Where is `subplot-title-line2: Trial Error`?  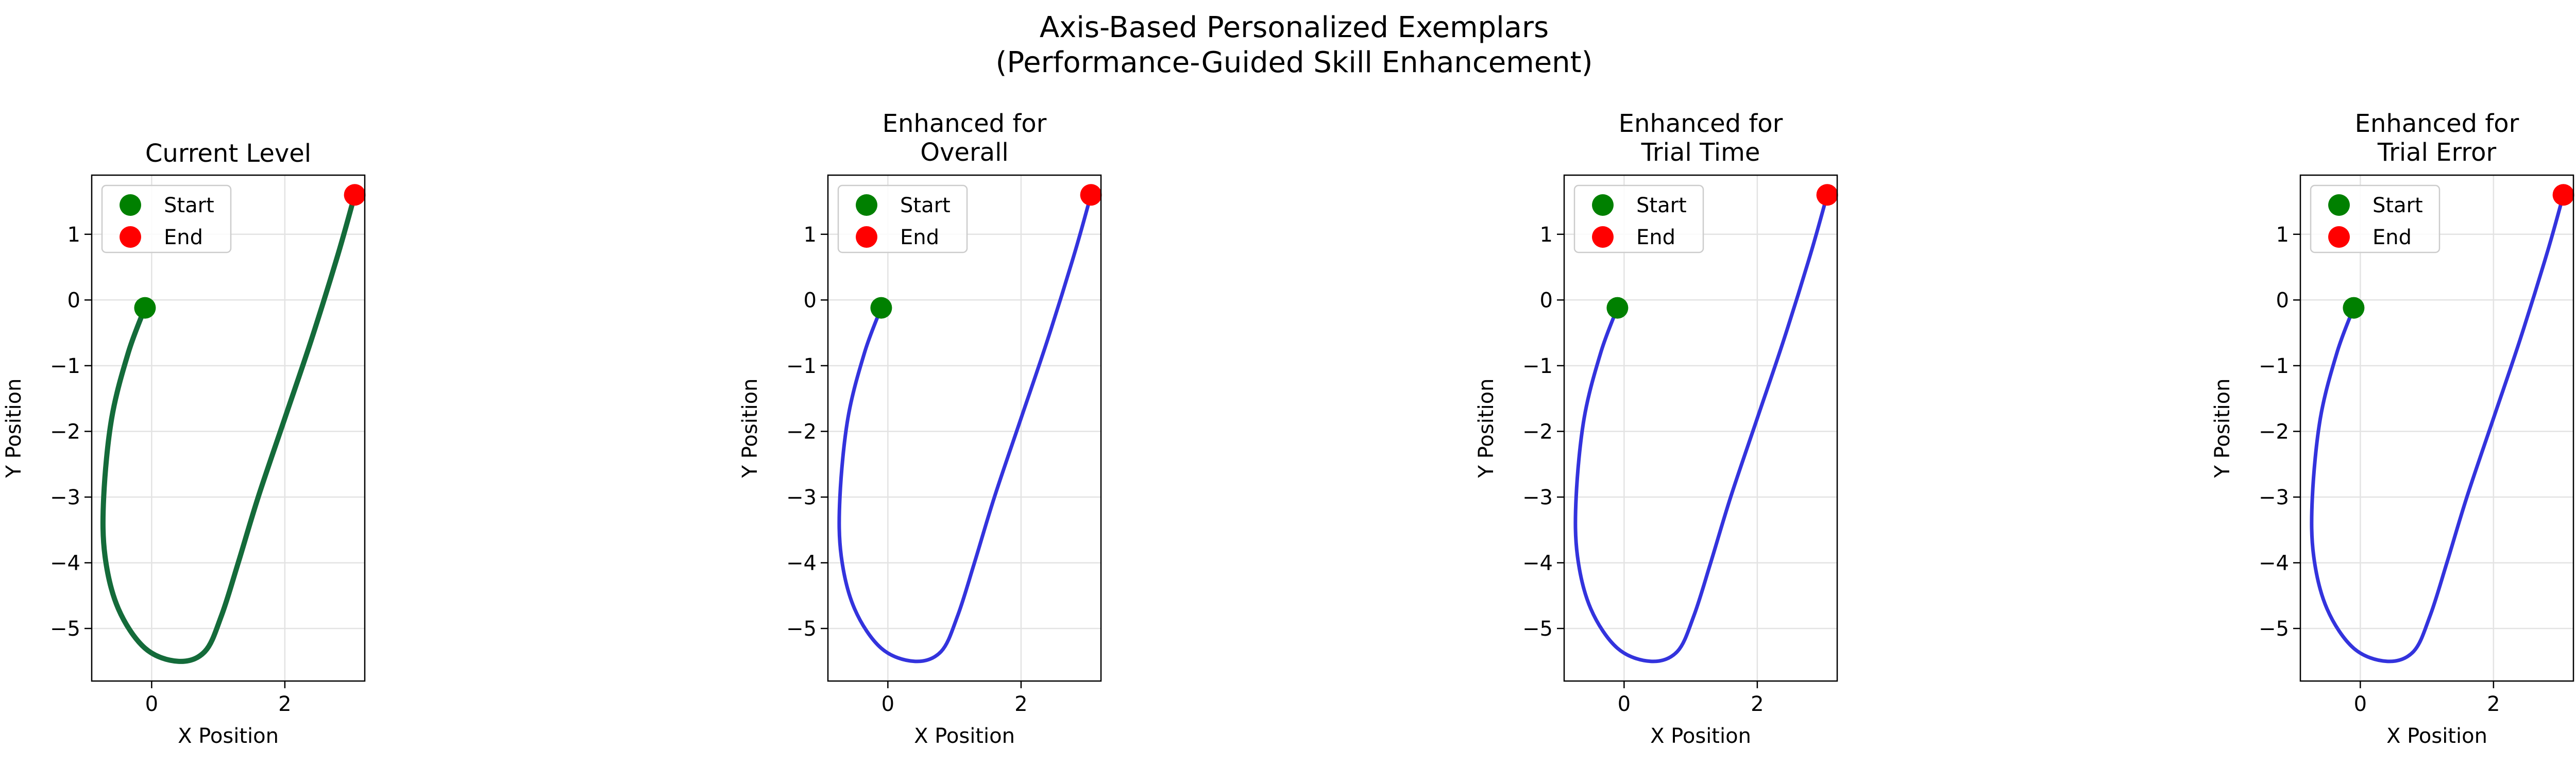 subplot-title-line2: Trial Error is located at coordinates (2437, 152).